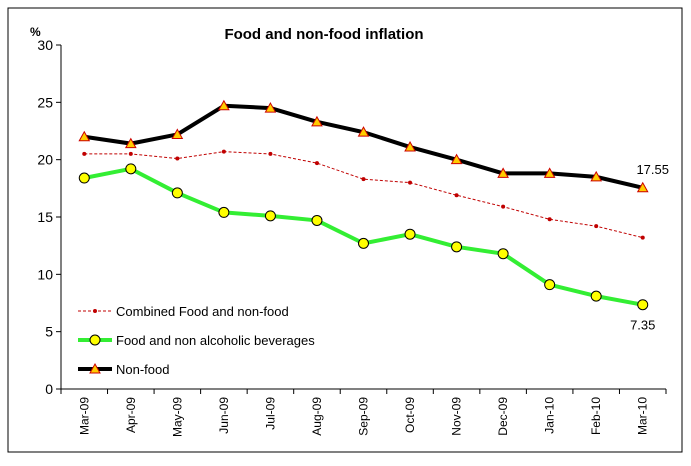 This screenshot has width=691, height=466. Describe the element at coordinates (410, 415) in the screenshot. I see `x-tick-label: Oct-09` at that location.